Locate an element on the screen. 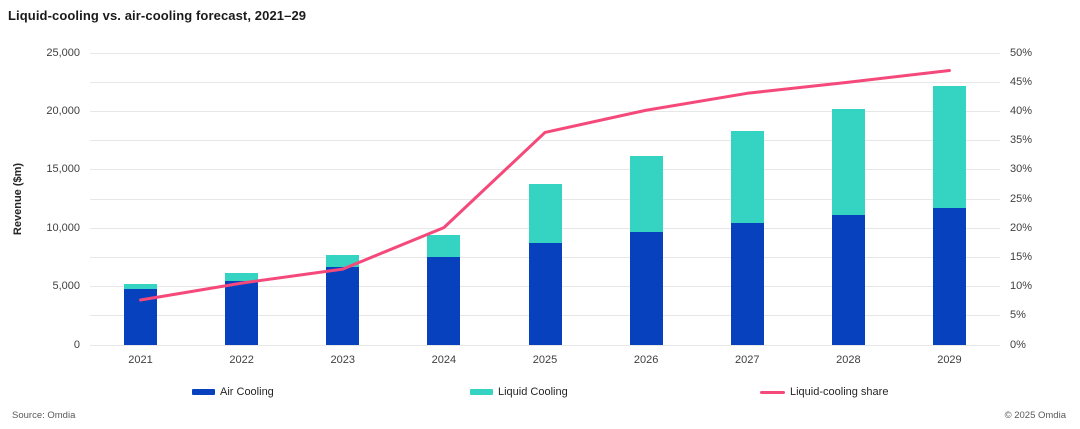  bar-2021 is located at coordinates (141, 314).